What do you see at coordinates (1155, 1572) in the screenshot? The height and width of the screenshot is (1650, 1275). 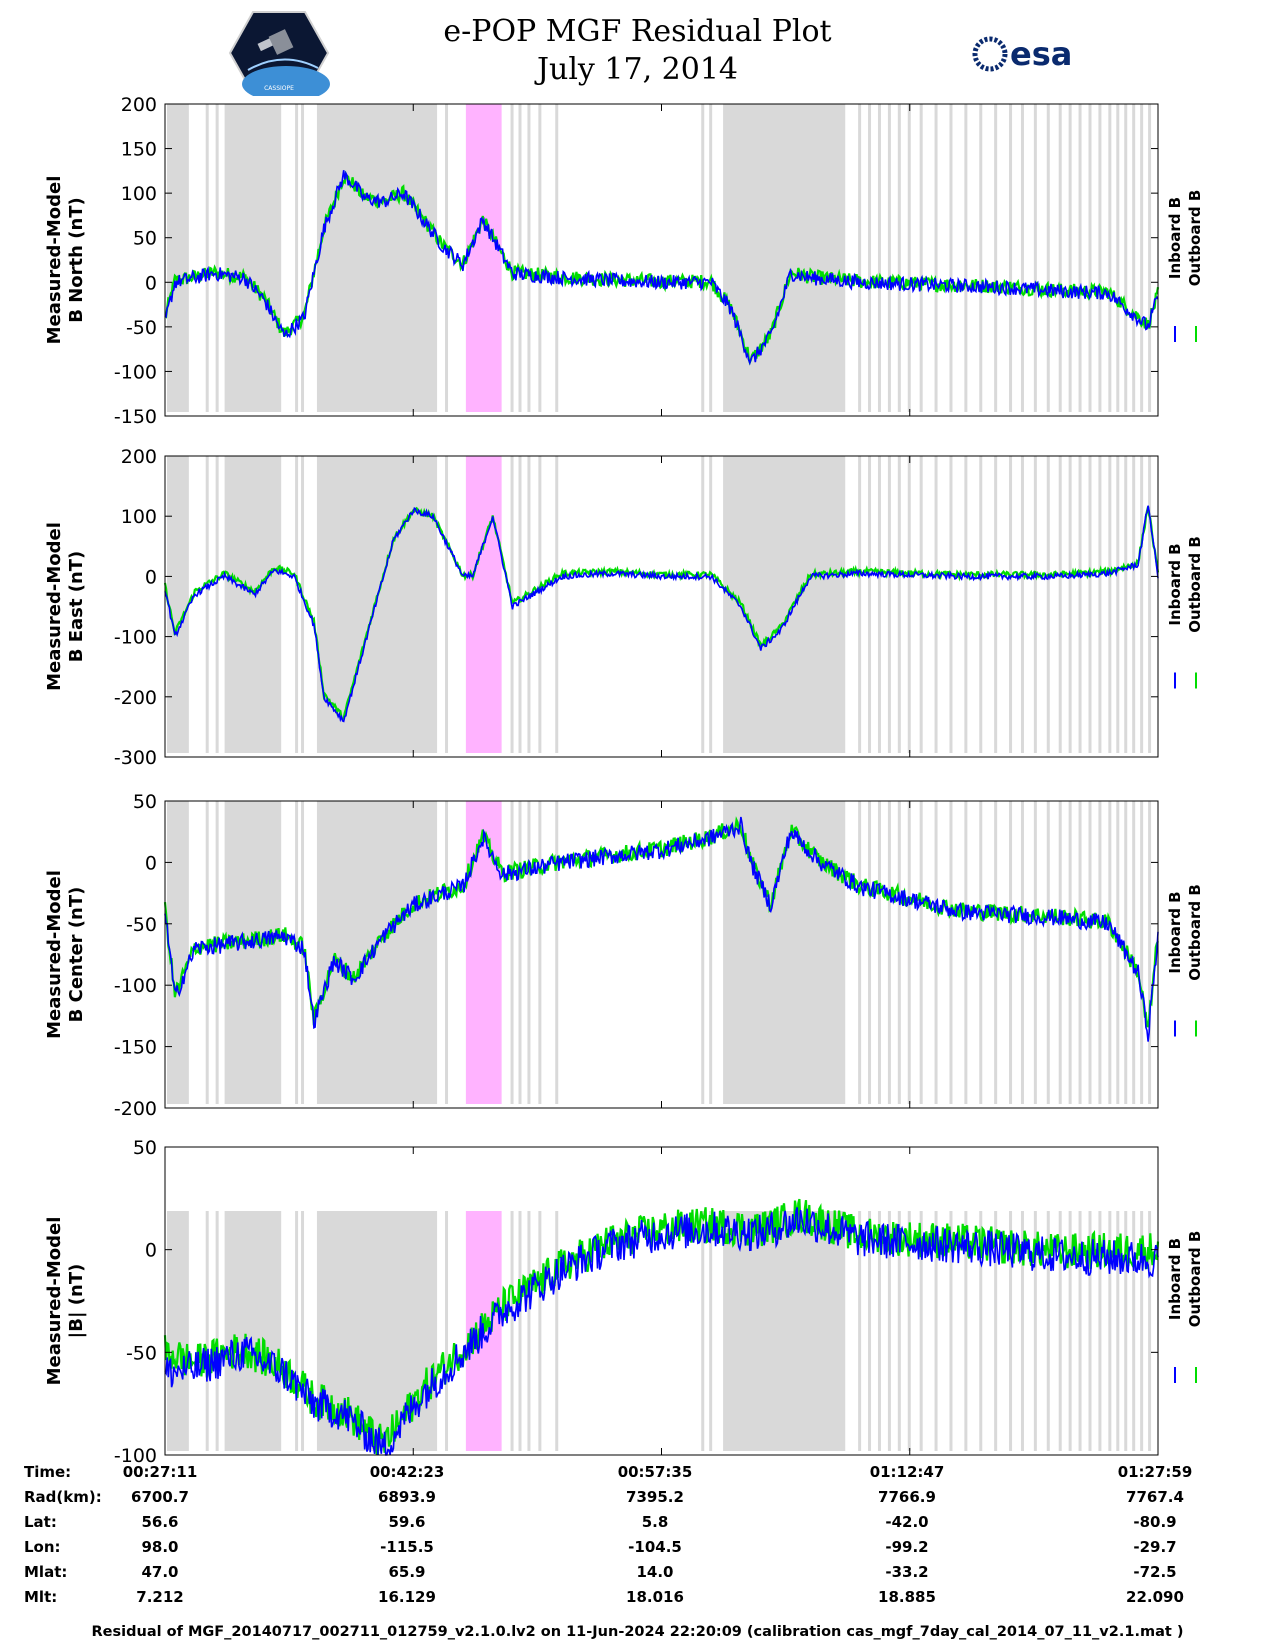 I see `info-value: -72.5` at bounding box center [1155, 1572].